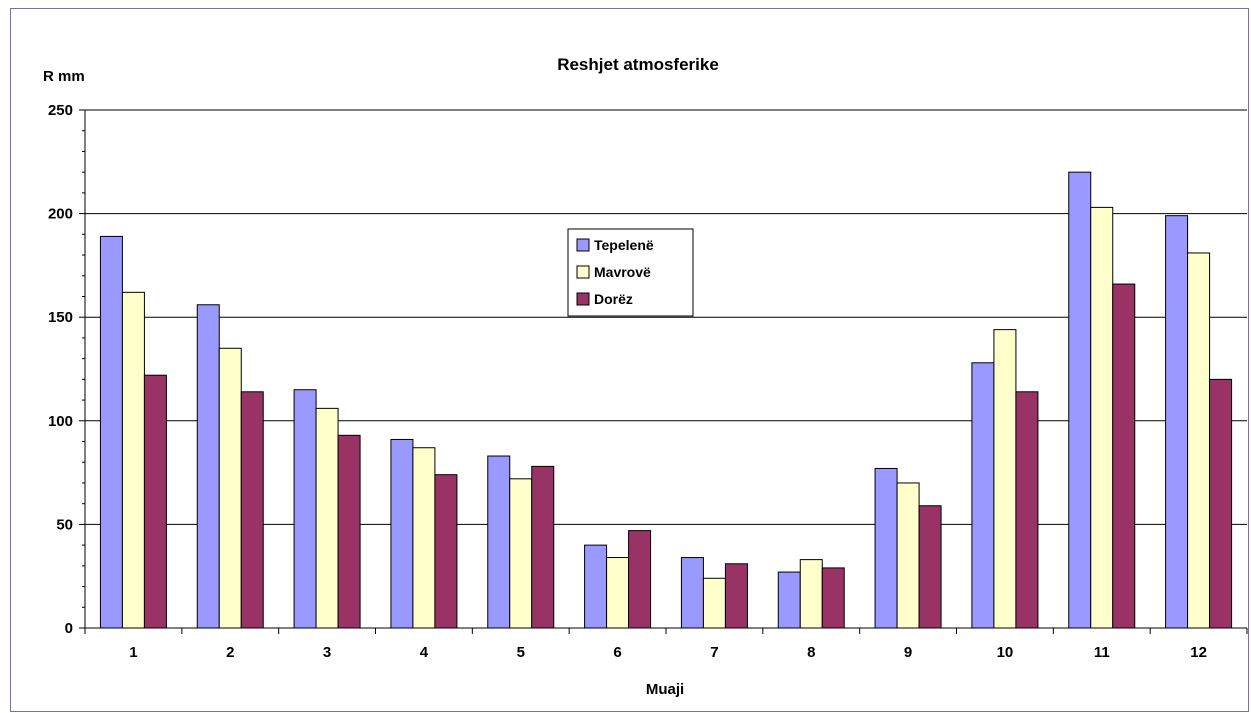  Describe the element at coordinates (499, 542) in the screenshot. I see `bar-Tepelenë-5` at that location.